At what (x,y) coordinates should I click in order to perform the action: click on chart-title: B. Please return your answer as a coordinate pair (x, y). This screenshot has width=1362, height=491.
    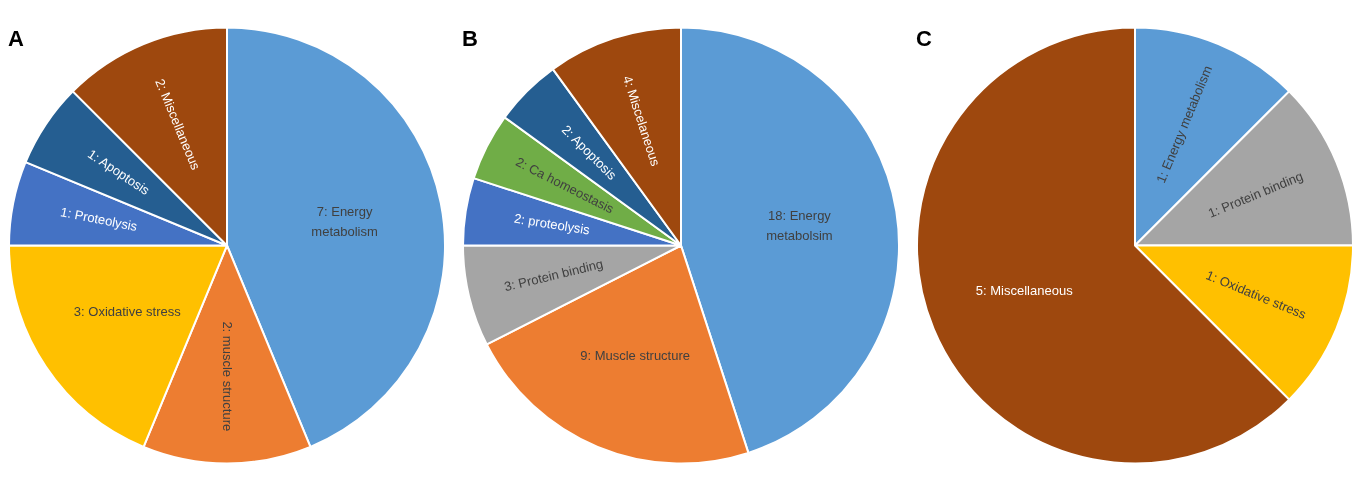
    Looking at the image, I should click on (470, 39).